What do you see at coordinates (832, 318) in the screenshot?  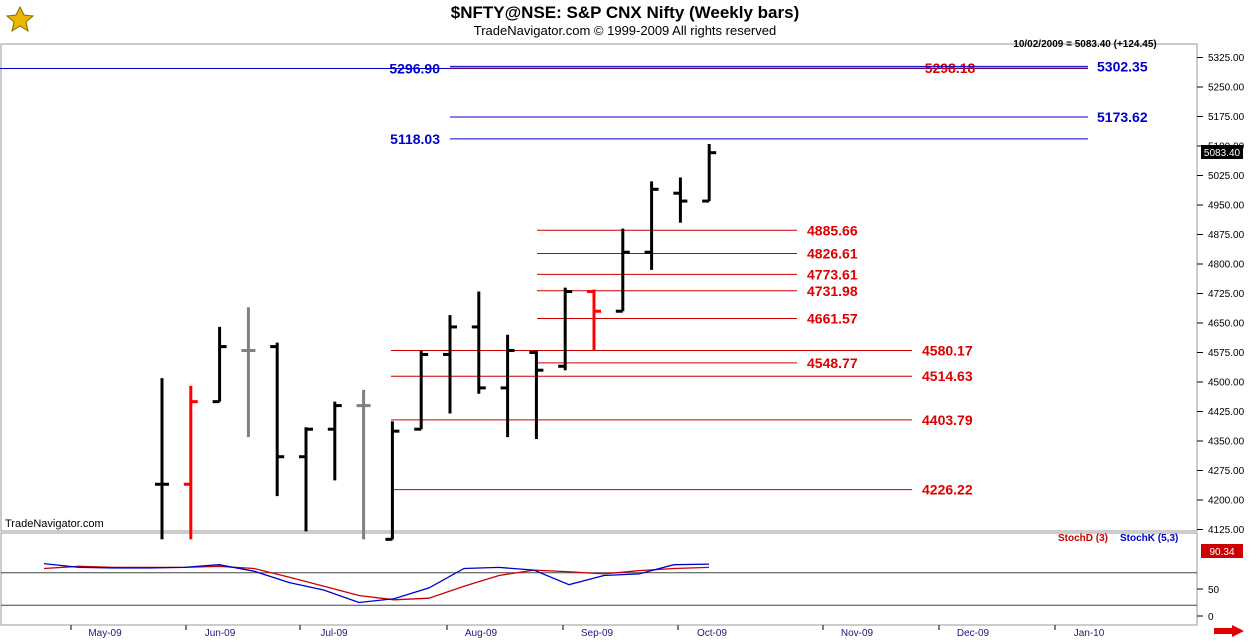 I see `level-label: 4661.57` at bounding box center [832, 318].